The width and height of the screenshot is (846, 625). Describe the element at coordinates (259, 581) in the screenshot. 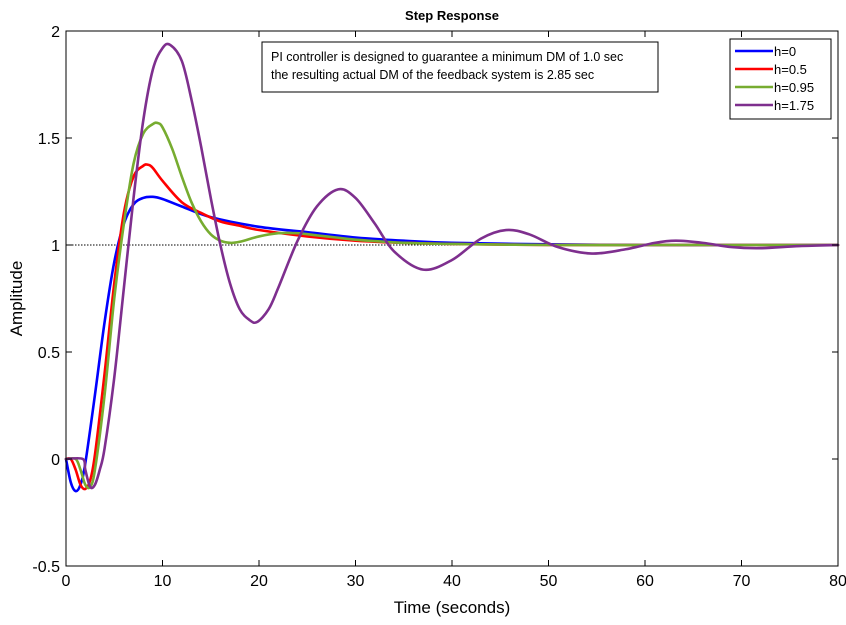

I see `x-tick-label: 20` at that location.